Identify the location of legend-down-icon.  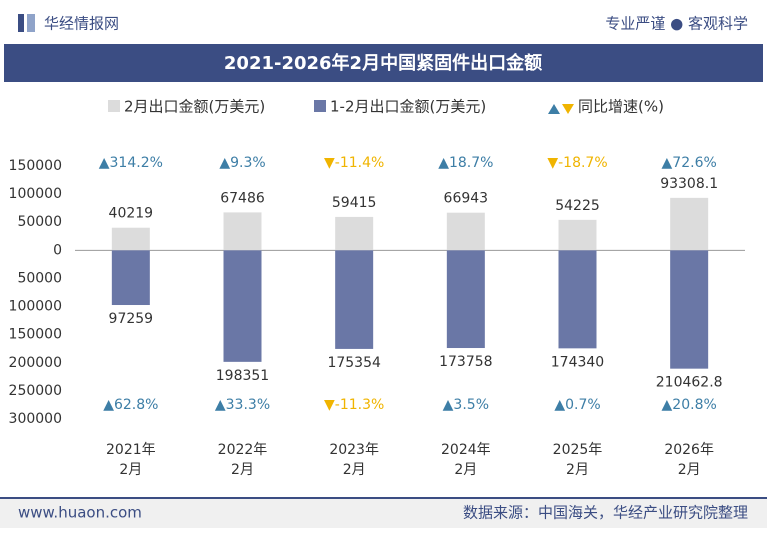
(568, 109).